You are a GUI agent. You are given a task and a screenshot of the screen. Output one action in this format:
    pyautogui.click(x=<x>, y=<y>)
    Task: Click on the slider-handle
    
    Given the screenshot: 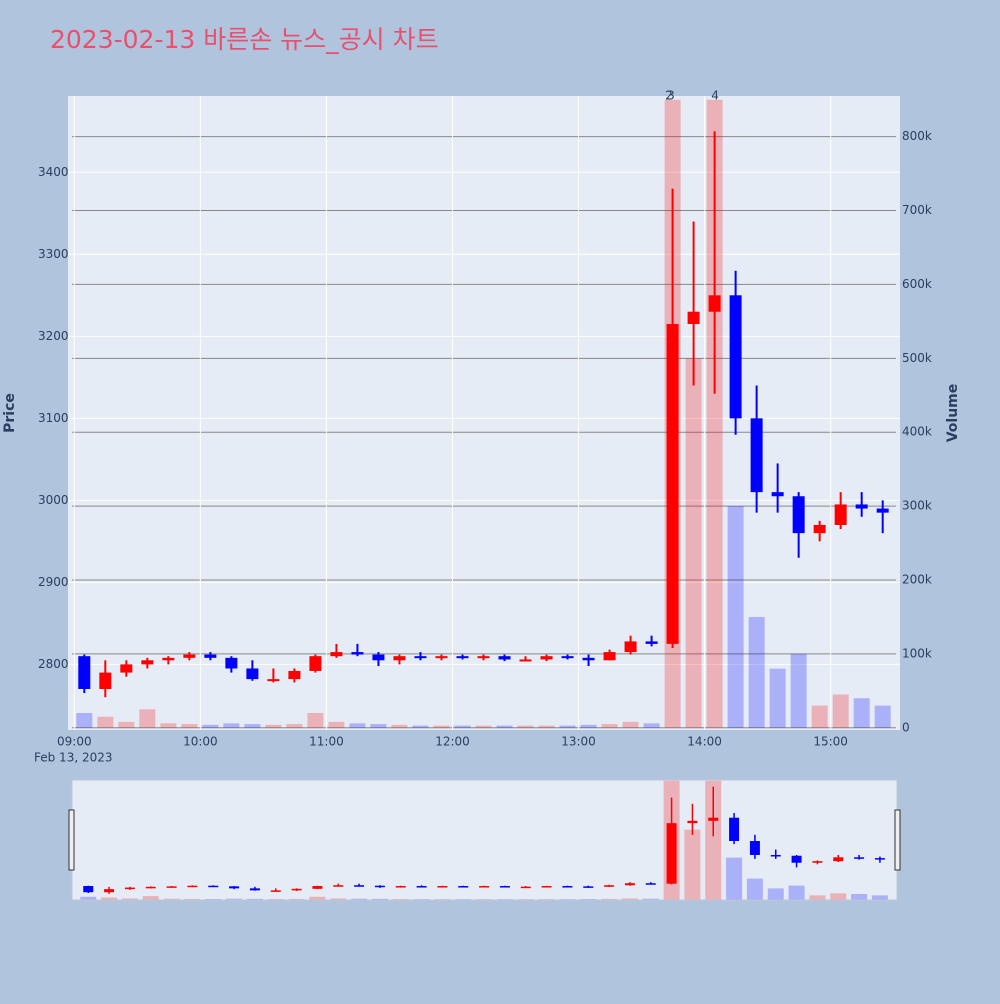 What is the action you would take?
    pyautogui.click(x=71, y=840)
    